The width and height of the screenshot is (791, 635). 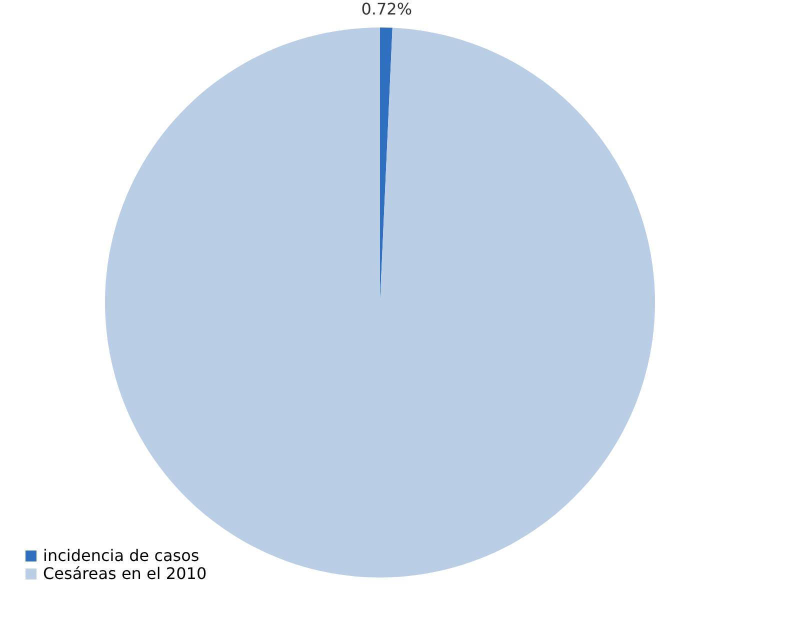 What do you see at coordinates (121, 555) in the screenshot?
I see `legend-label: incidencia de casos` at bounding box center [121, 555].